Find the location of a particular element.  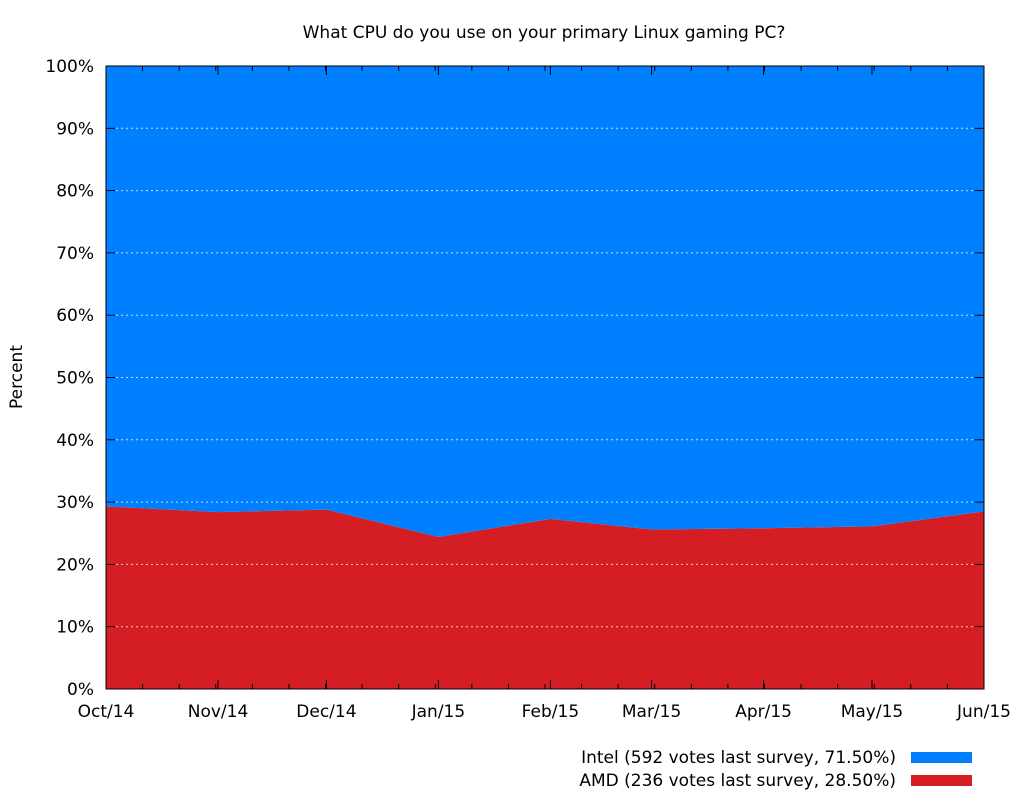

x-tick-label: Jan/15 is located at coordinates (438, 712).